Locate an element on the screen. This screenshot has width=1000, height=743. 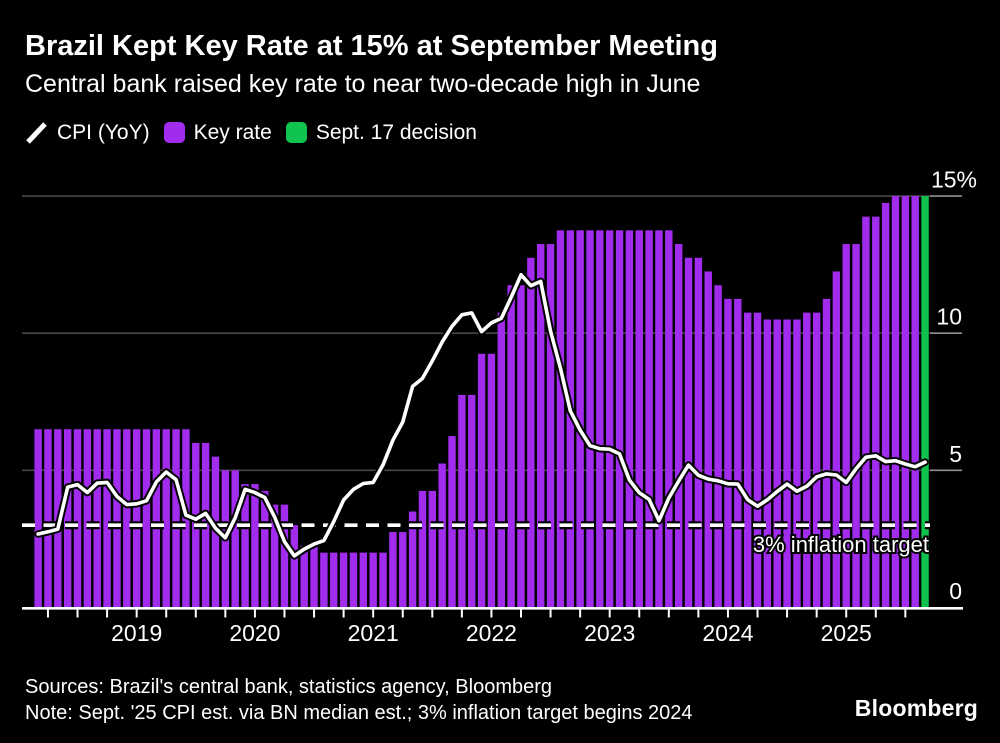
svg-text: 2023 is located at coordinates (609, 633).